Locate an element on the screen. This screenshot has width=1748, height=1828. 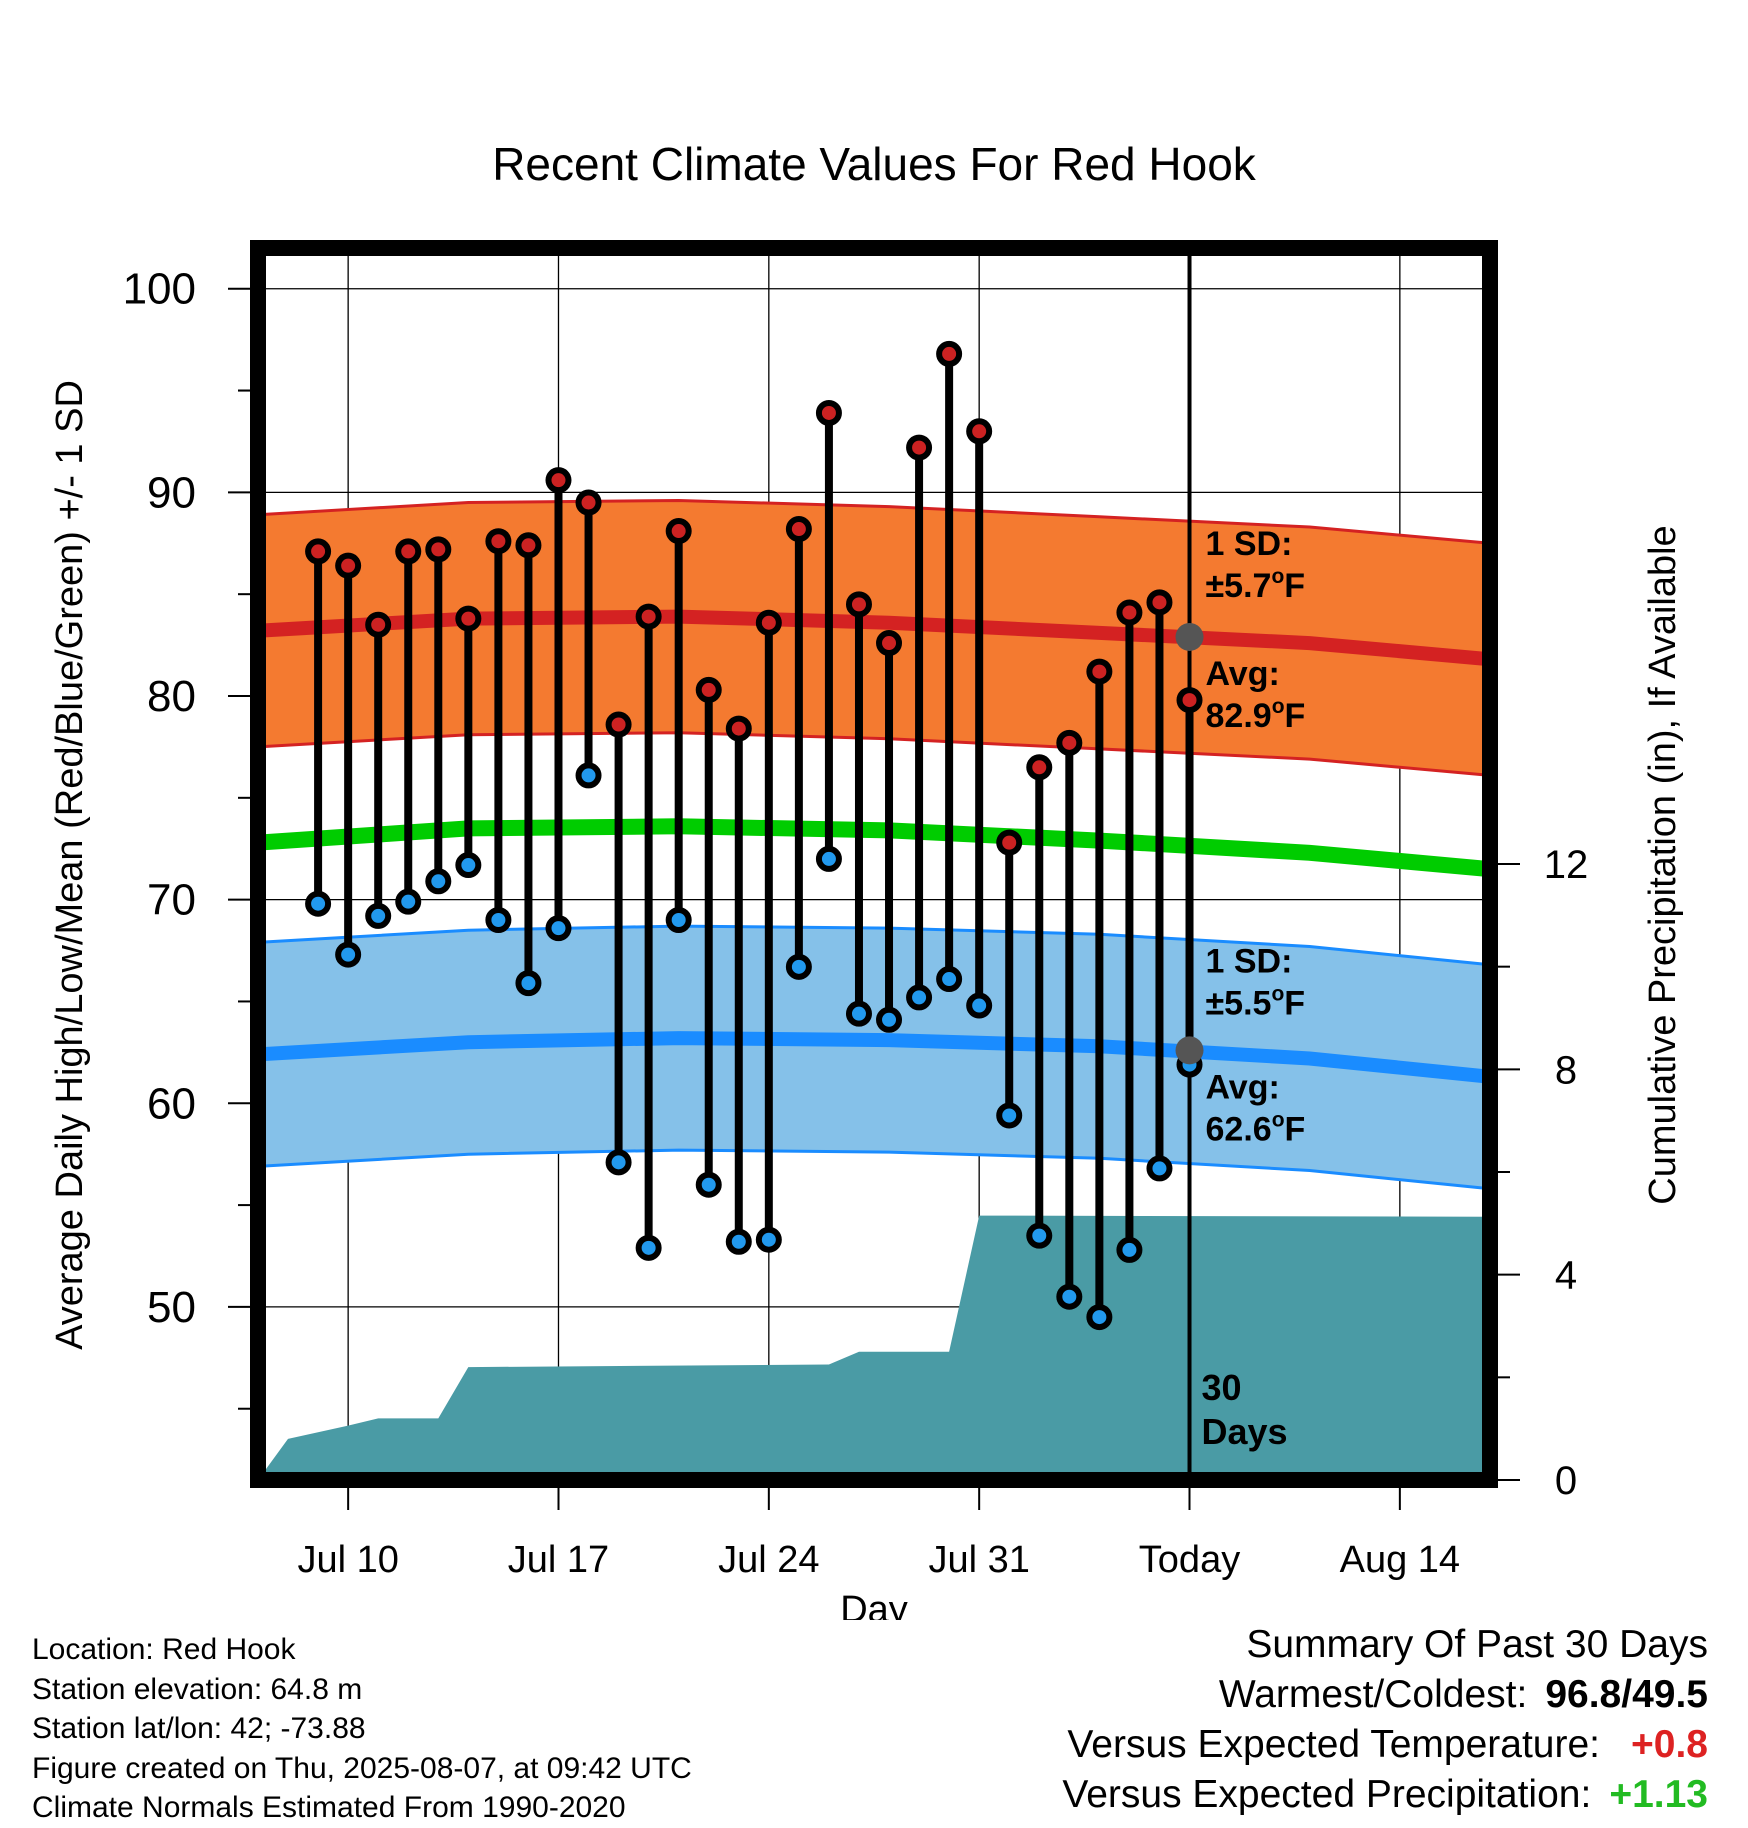
y2-tick-label: 12 is located at coordinates (1566, 865).